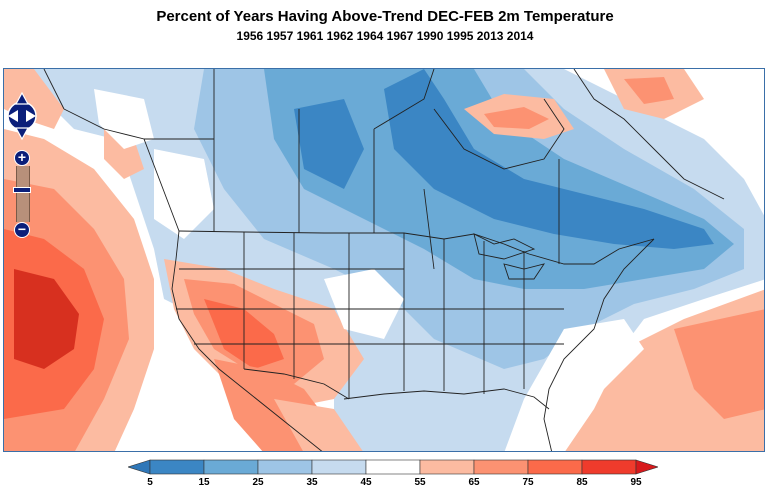 This screenshot has width=770, height=492. I want to click on red-light-atlantic, so click(719, 364).